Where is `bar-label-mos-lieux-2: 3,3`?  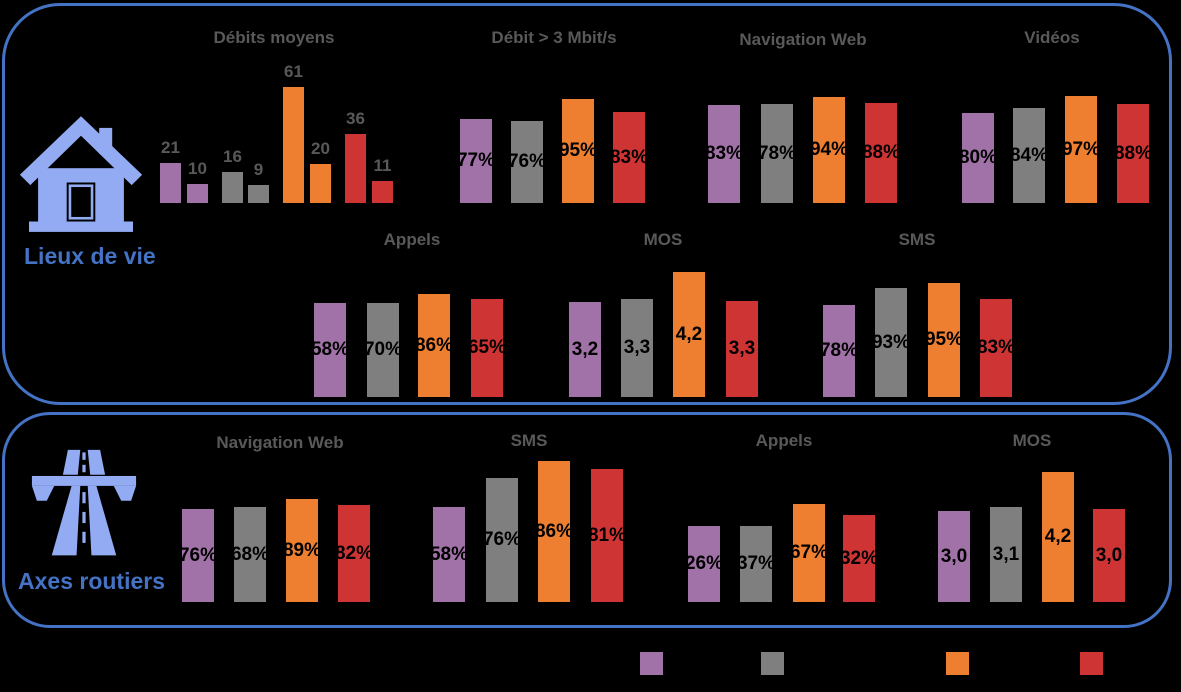
bar-label-mos-lieux-2: 3,3 is located at coordinates (637, 347).